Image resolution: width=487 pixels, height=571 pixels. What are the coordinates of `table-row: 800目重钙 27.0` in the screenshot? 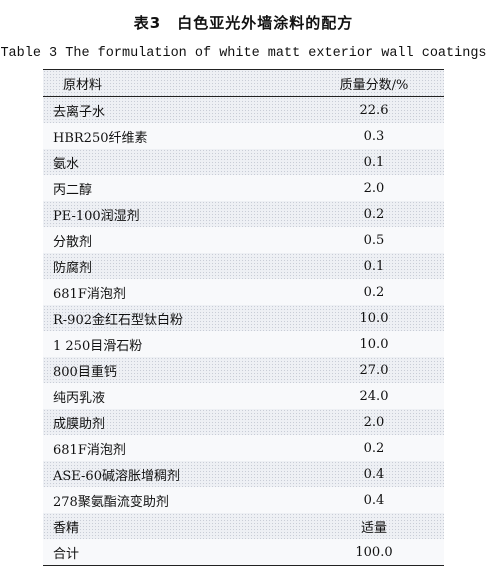 It's located at (243, 370).